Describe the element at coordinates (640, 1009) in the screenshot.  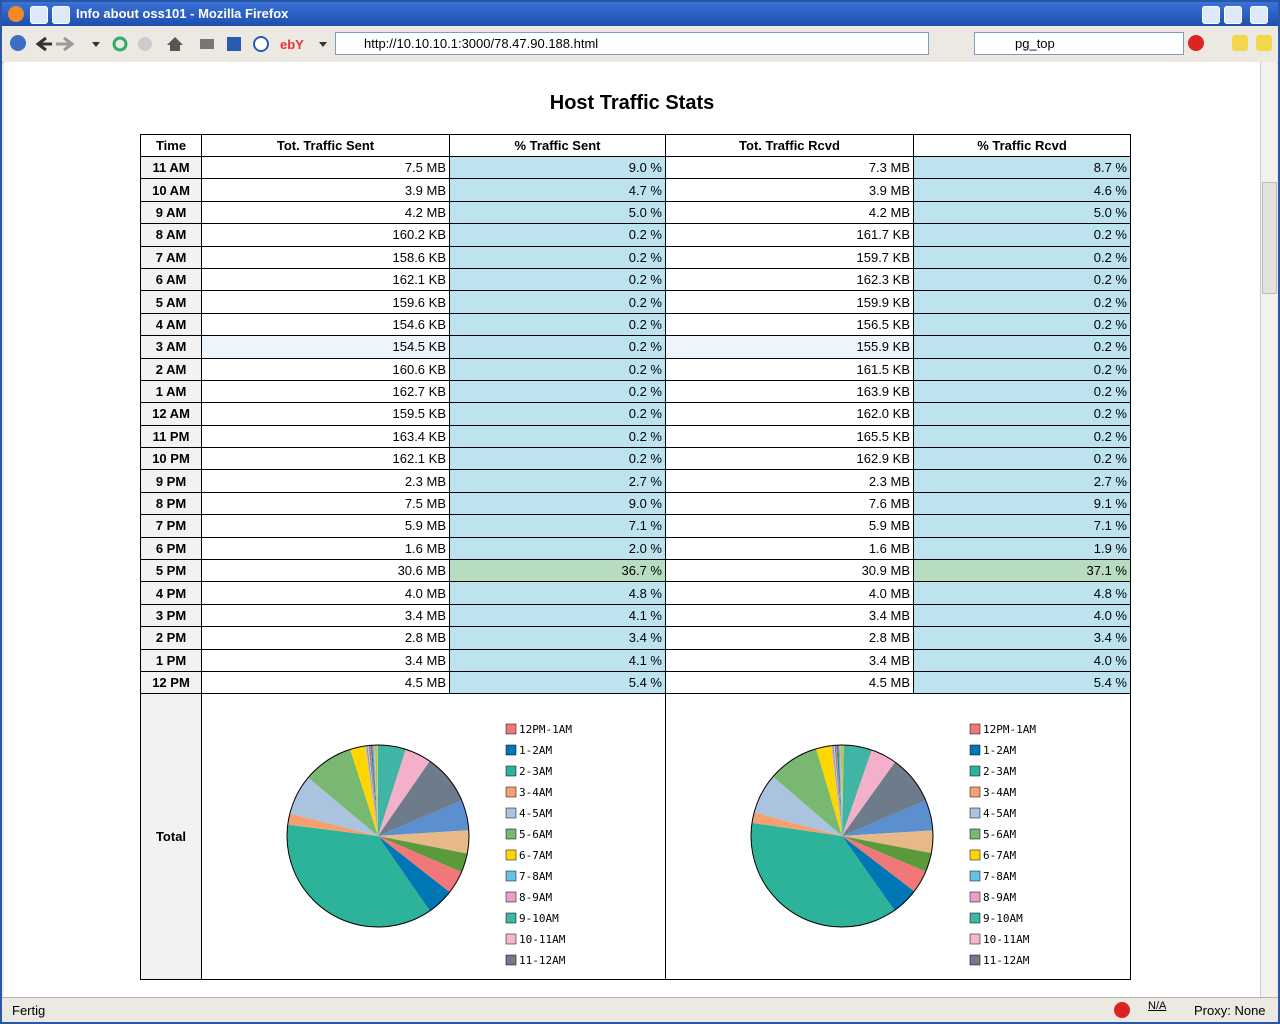
I see `status-bar: Fertig N/A Proxy: None` at that location.